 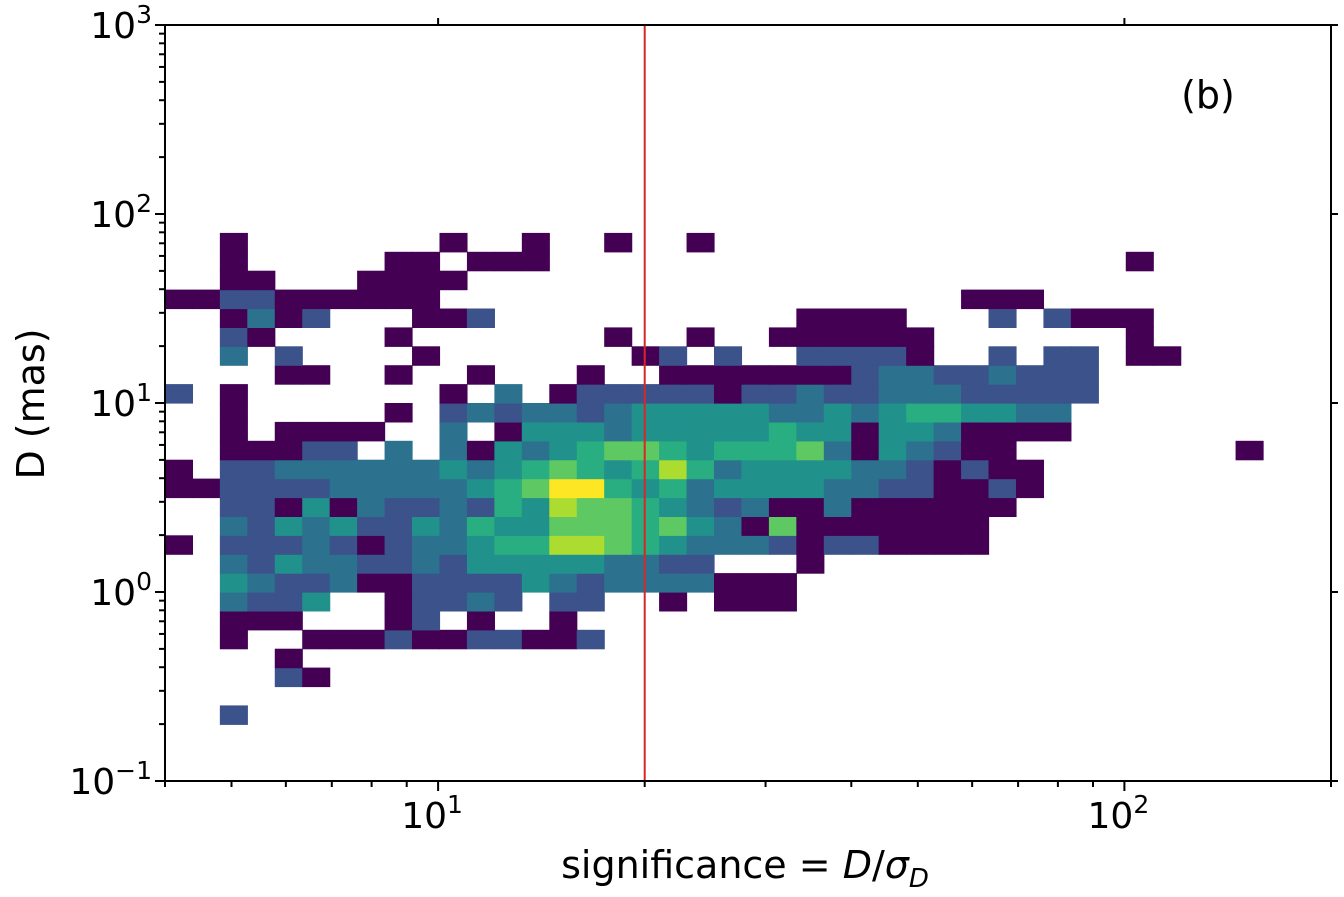 I want to click on y-tick-labels: 10⁻¹ 10⁰ 10¹ 10² 10³, so click(x=110, y=401).